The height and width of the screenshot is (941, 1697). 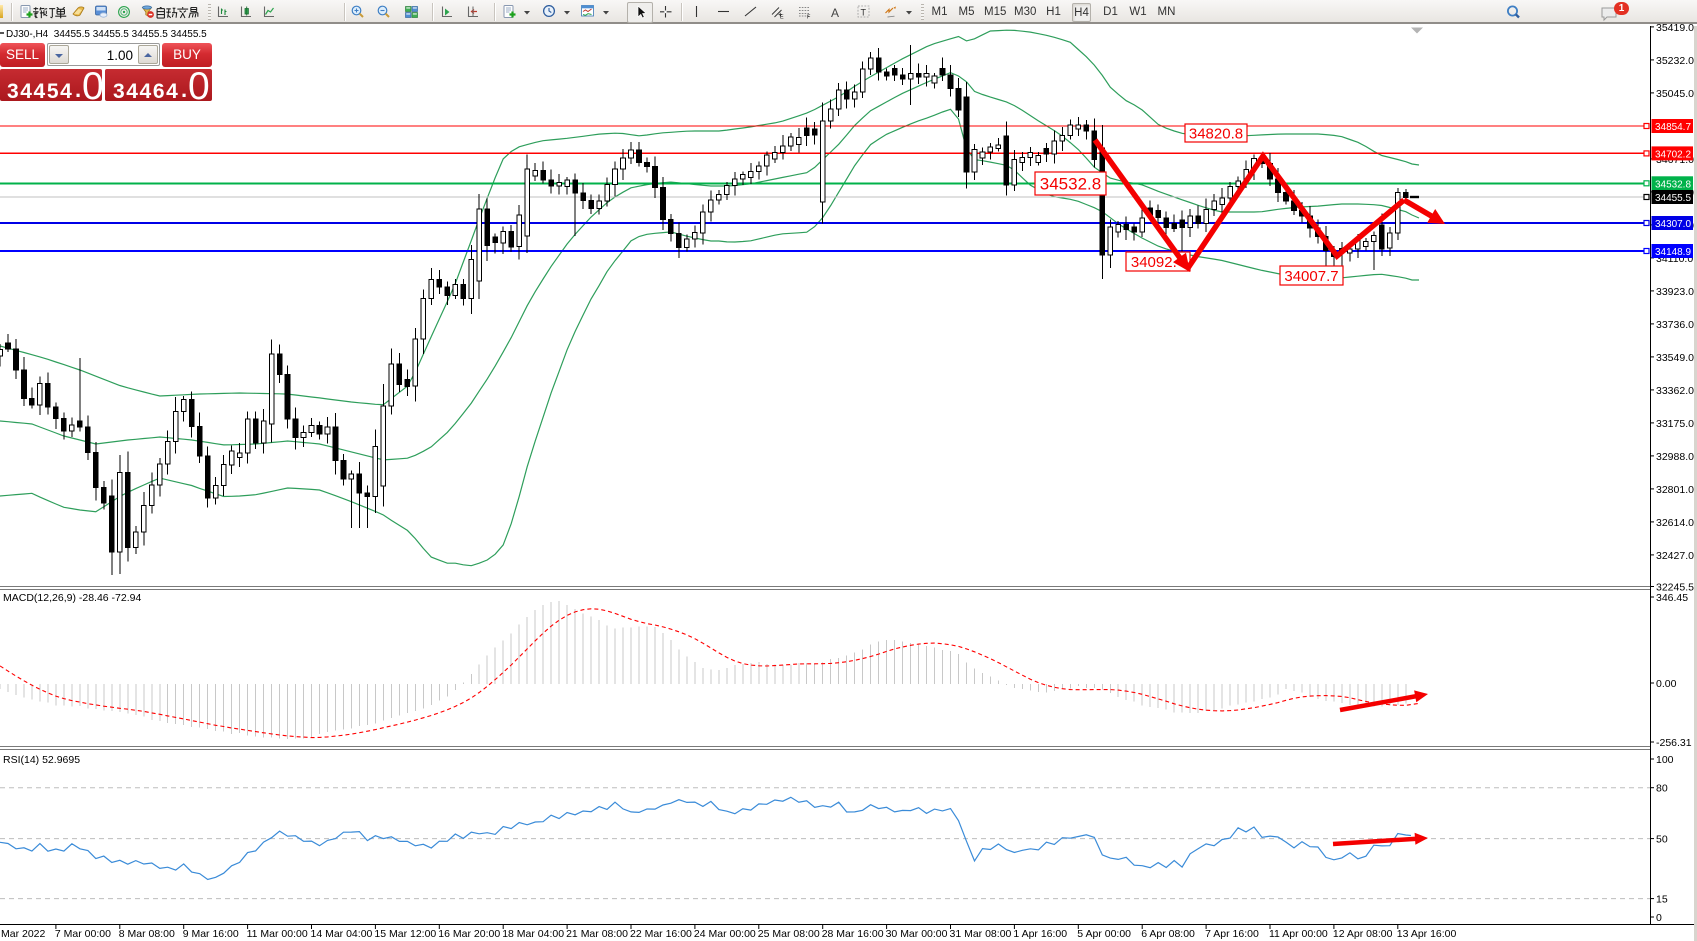 I want to click on svg-text: T, so click(x=864, y=13).